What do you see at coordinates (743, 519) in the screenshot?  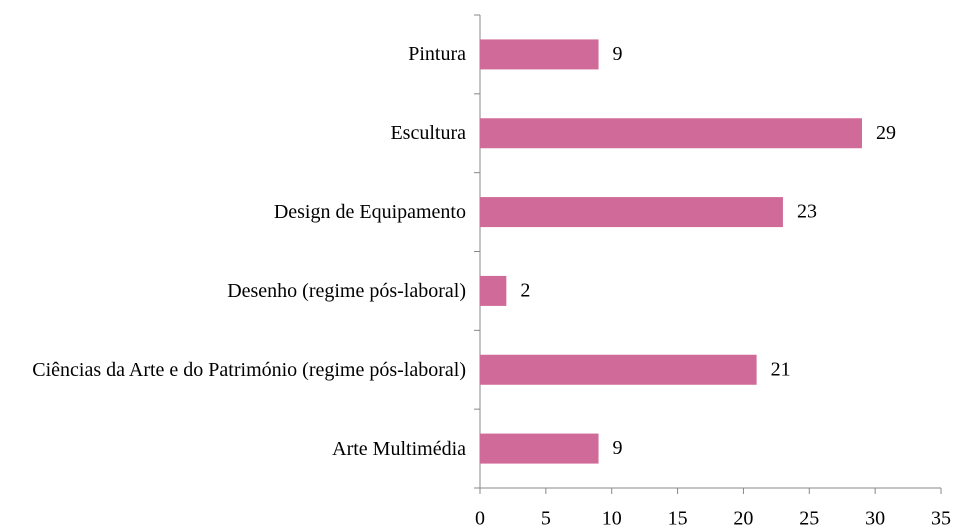 I see `x-tick-label: 20` at bounding box center [743, 519].